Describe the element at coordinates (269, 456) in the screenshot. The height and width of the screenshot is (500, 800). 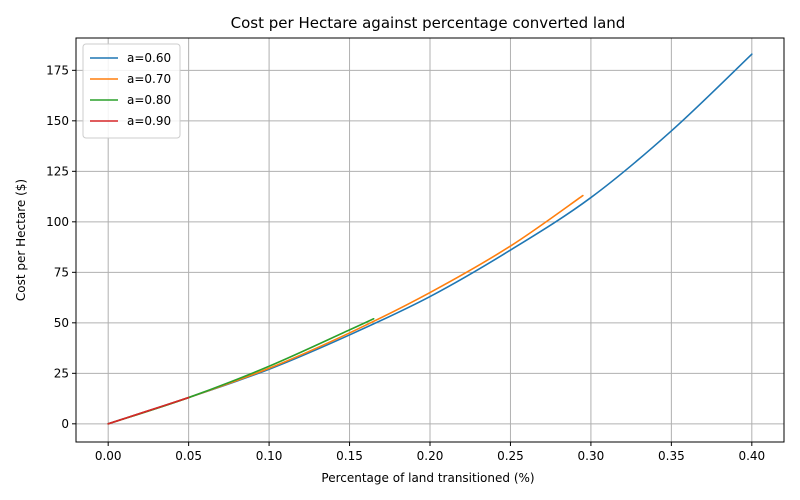
I see `x-tick-label: 0.10` at that location.